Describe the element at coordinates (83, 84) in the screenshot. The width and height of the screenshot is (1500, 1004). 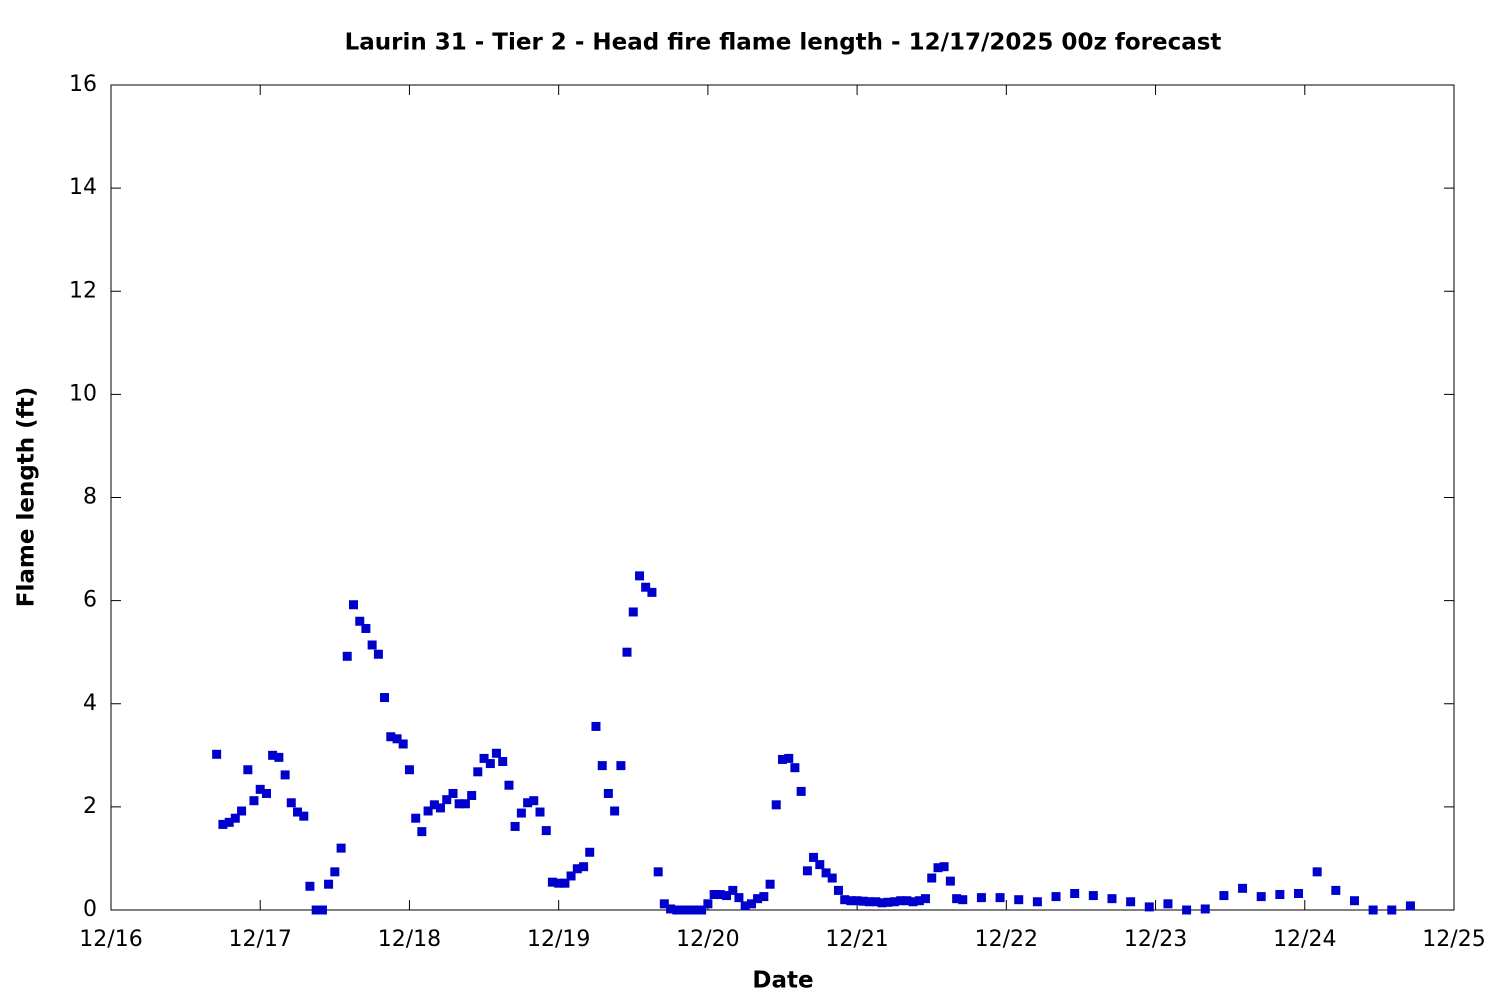
I see `y-tick-label: 16` at that location.